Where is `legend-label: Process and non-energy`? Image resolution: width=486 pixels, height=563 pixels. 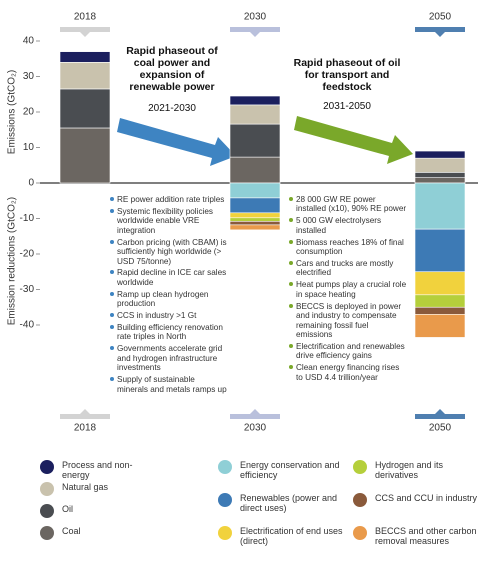
legend-label: Process and non-energy is located at coordinates (97, 470).